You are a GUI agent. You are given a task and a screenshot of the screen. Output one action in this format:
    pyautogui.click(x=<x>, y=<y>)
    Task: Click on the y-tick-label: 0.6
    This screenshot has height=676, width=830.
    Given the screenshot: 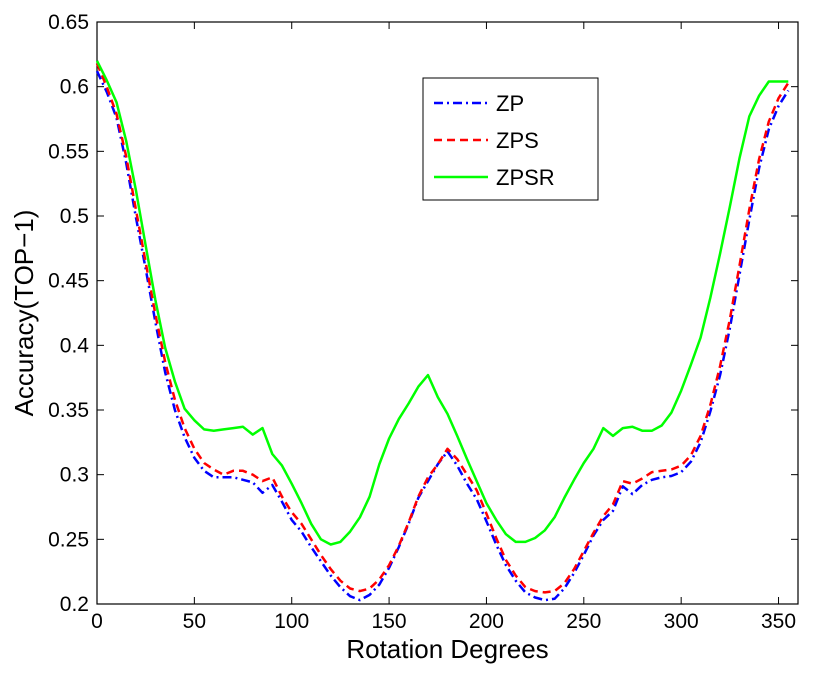 What is the action you would take?
    pyautogui.click(x=74, y=87)
    